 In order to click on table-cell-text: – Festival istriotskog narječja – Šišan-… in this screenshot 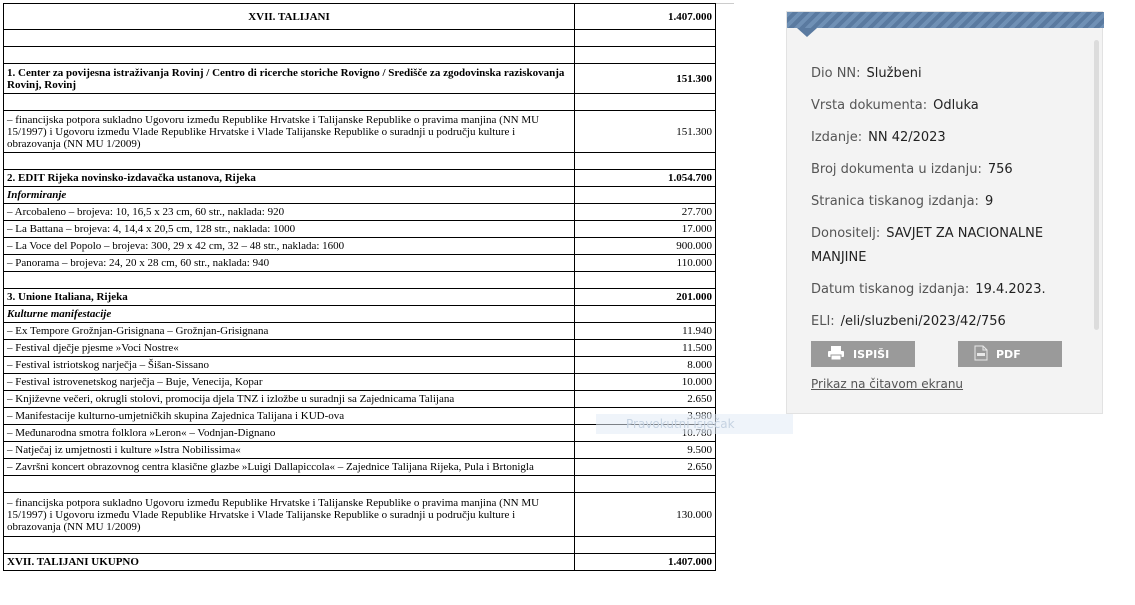, I will do `click(289, 365)`.